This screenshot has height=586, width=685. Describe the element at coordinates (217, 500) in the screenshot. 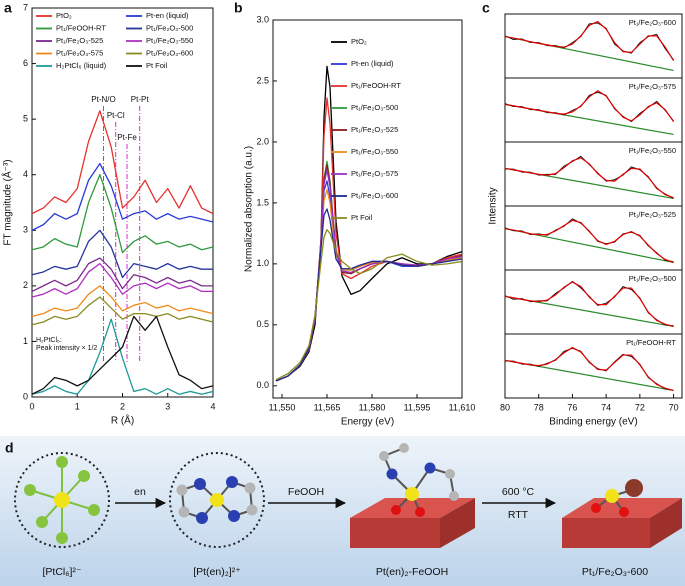

I see `pten-molecule` at that location.